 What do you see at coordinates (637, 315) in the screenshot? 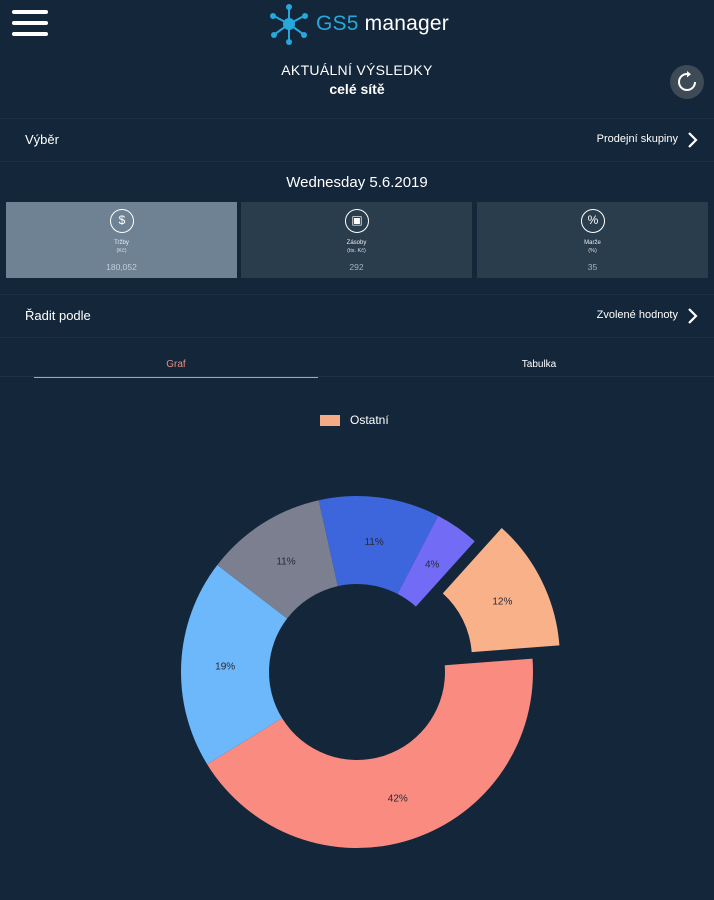
I see `sort-value: Zvolené hodnoty` at bounding box center [637, 315].